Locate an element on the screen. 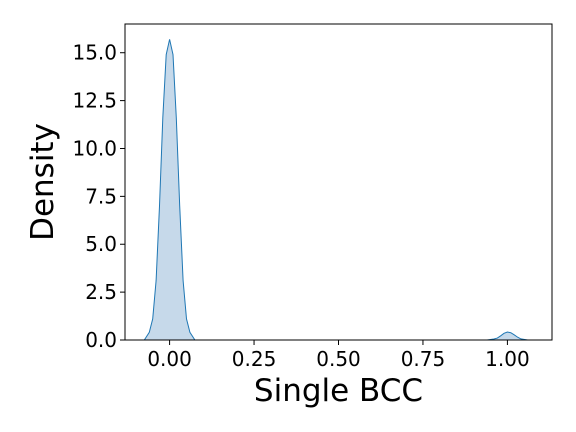 The width and height of the screenshot is (576, 432). y-axis: 0.0 2.5 5.0 7.5 10.0 12.5 15.0 is located at coordinates (98, 196).